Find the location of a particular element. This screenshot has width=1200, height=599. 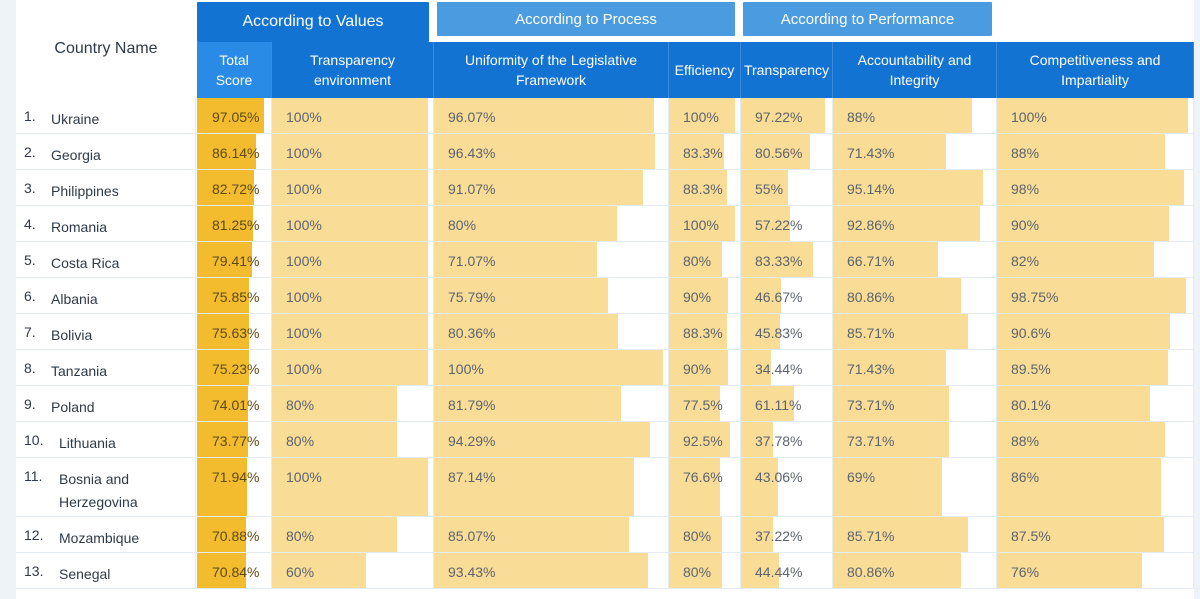

country-name: Senegal is located at coordinates (85, 574).